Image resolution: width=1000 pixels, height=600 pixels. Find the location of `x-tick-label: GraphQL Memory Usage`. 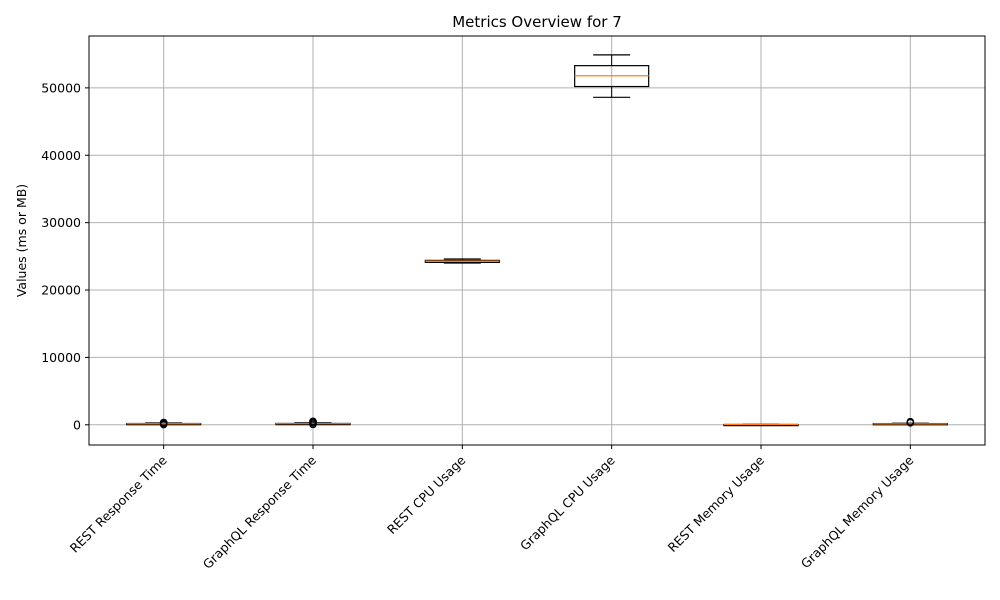

x-tick-label: GraphQL Memory Usage is located at coordinates (857, 511).